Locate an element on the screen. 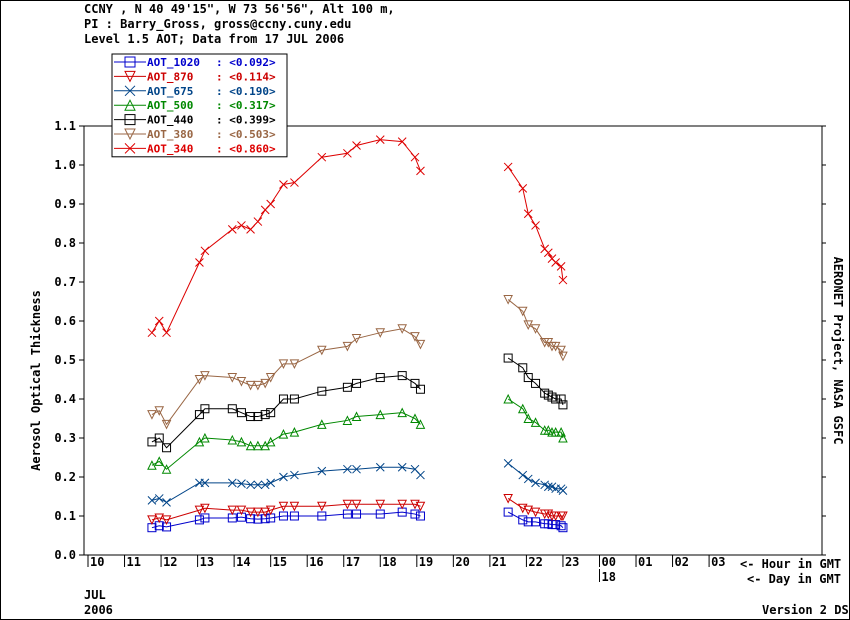 The width and height of the screenshot is (850, 620). legend-entry: AOT_380 is located at coordinates (170, 134).